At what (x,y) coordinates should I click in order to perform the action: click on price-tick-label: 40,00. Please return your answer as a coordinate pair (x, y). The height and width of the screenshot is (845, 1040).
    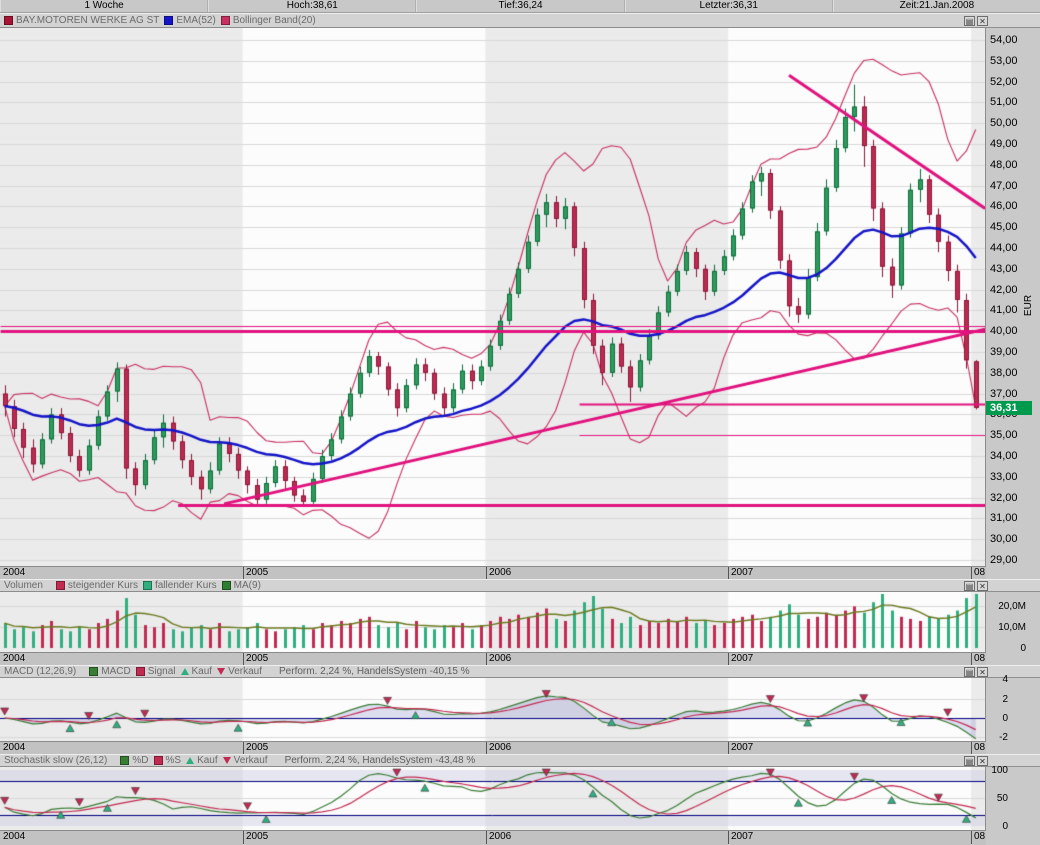
    Looking at the image, I should click on (1004, 331).